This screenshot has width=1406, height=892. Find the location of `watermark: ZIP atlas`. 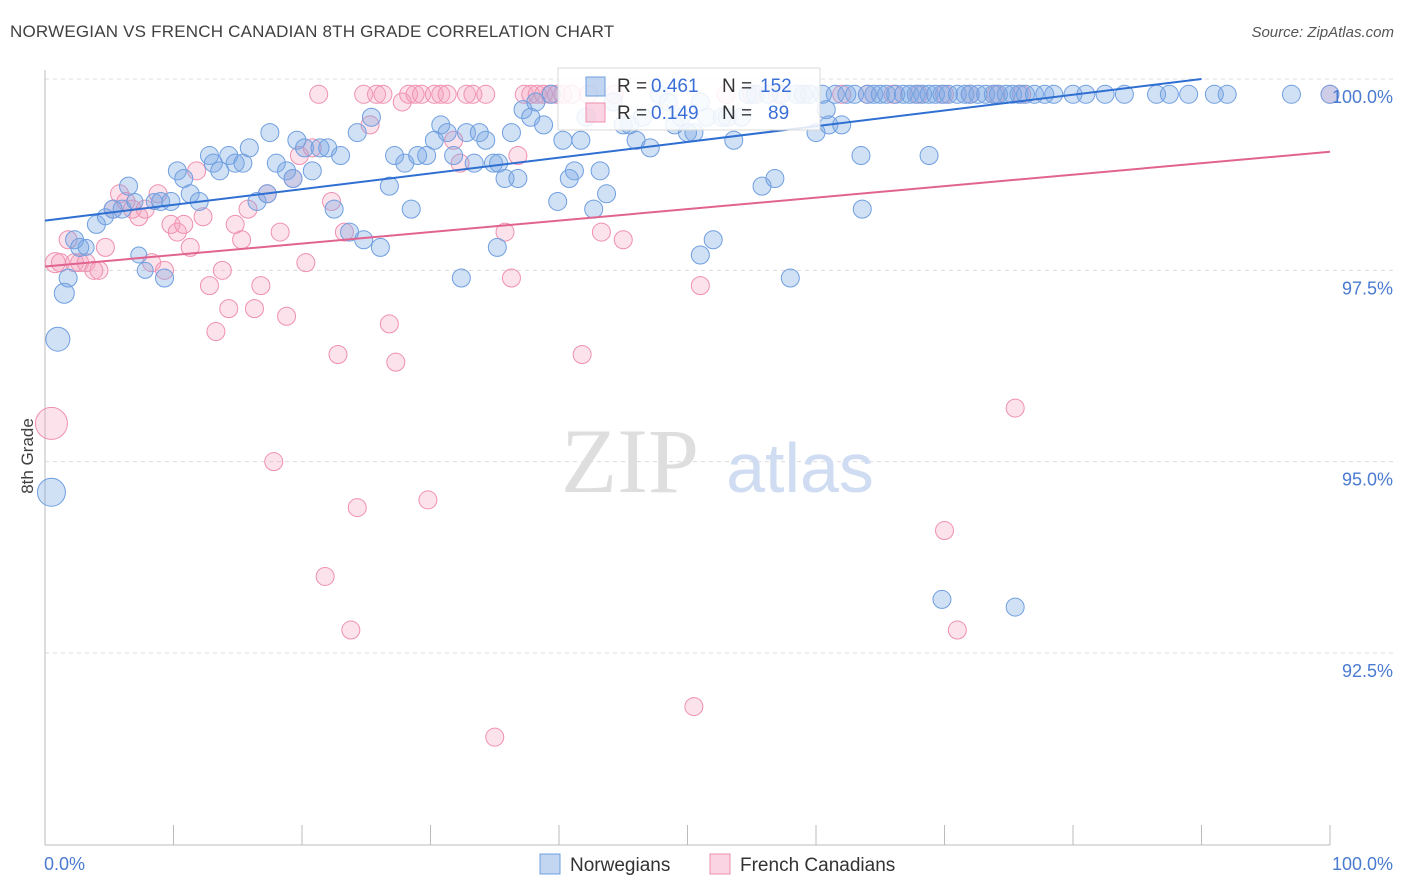

watermark: ZIP atlas is located at coordinates (717, 461).